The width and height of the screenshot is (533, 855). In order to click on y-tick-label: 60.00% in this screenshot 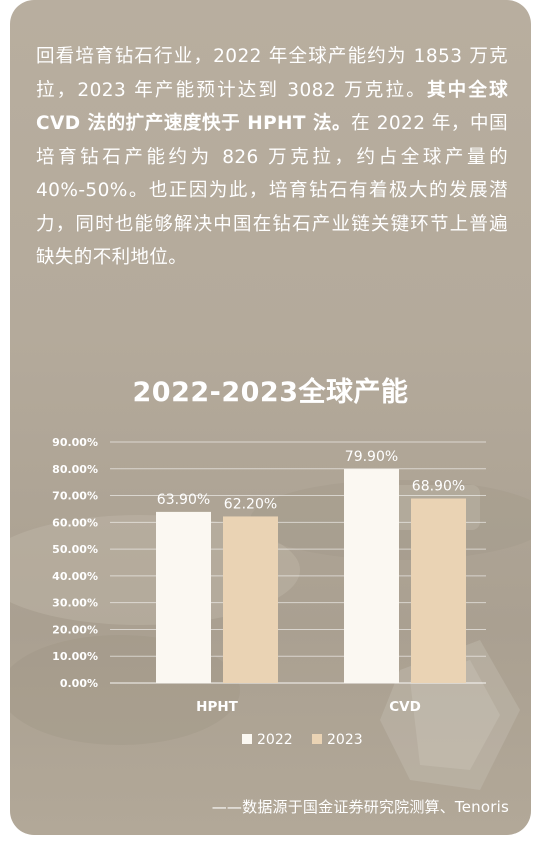, I will do `click(75, 522)`.